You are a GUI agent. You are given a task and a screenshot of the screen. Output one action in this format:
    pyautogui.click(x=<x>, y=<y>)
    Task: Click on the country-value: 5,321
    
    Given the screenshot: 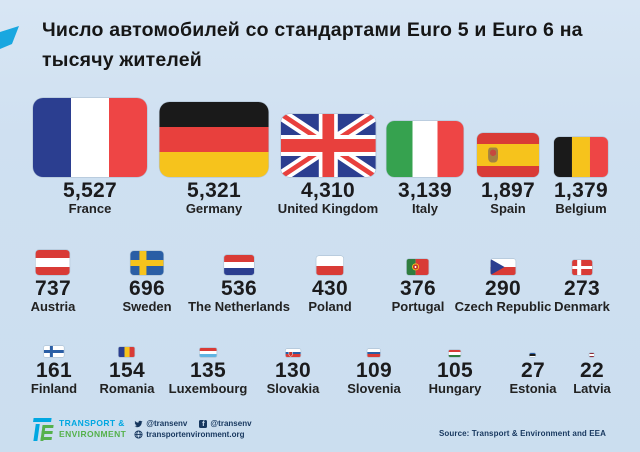 What is the action you would take?
    pyautogui.click(x=214, y=190)
    